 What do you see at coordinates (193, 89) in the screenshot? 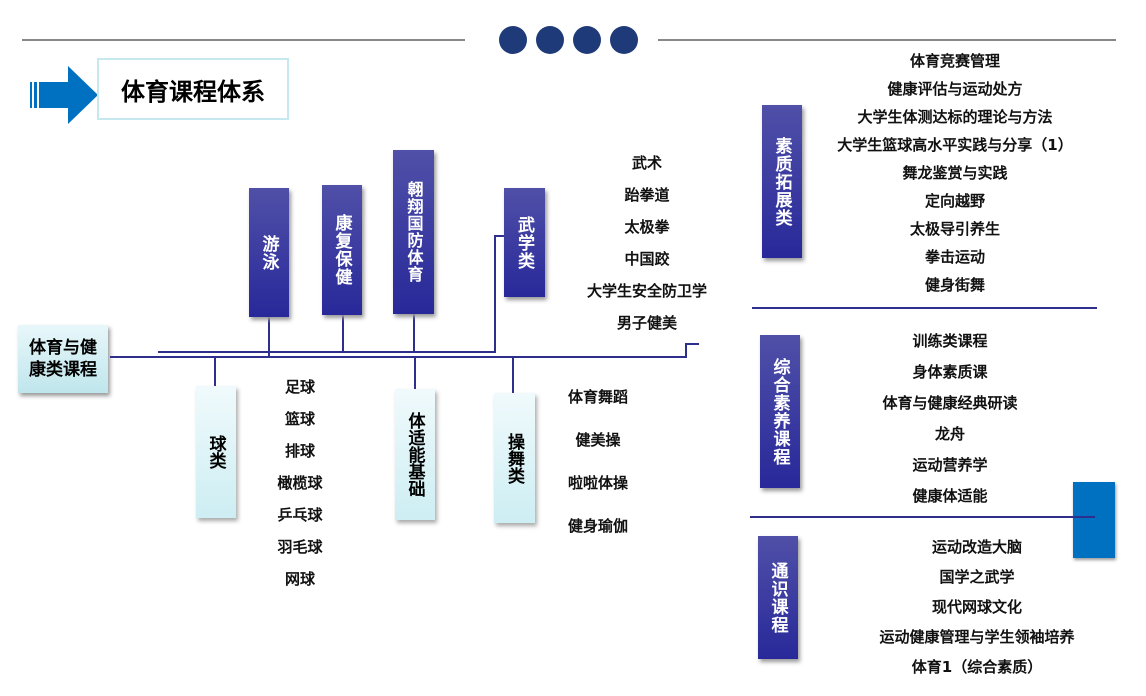
I see `page-title: 体育课程体系` at bounding box center [193, 89].